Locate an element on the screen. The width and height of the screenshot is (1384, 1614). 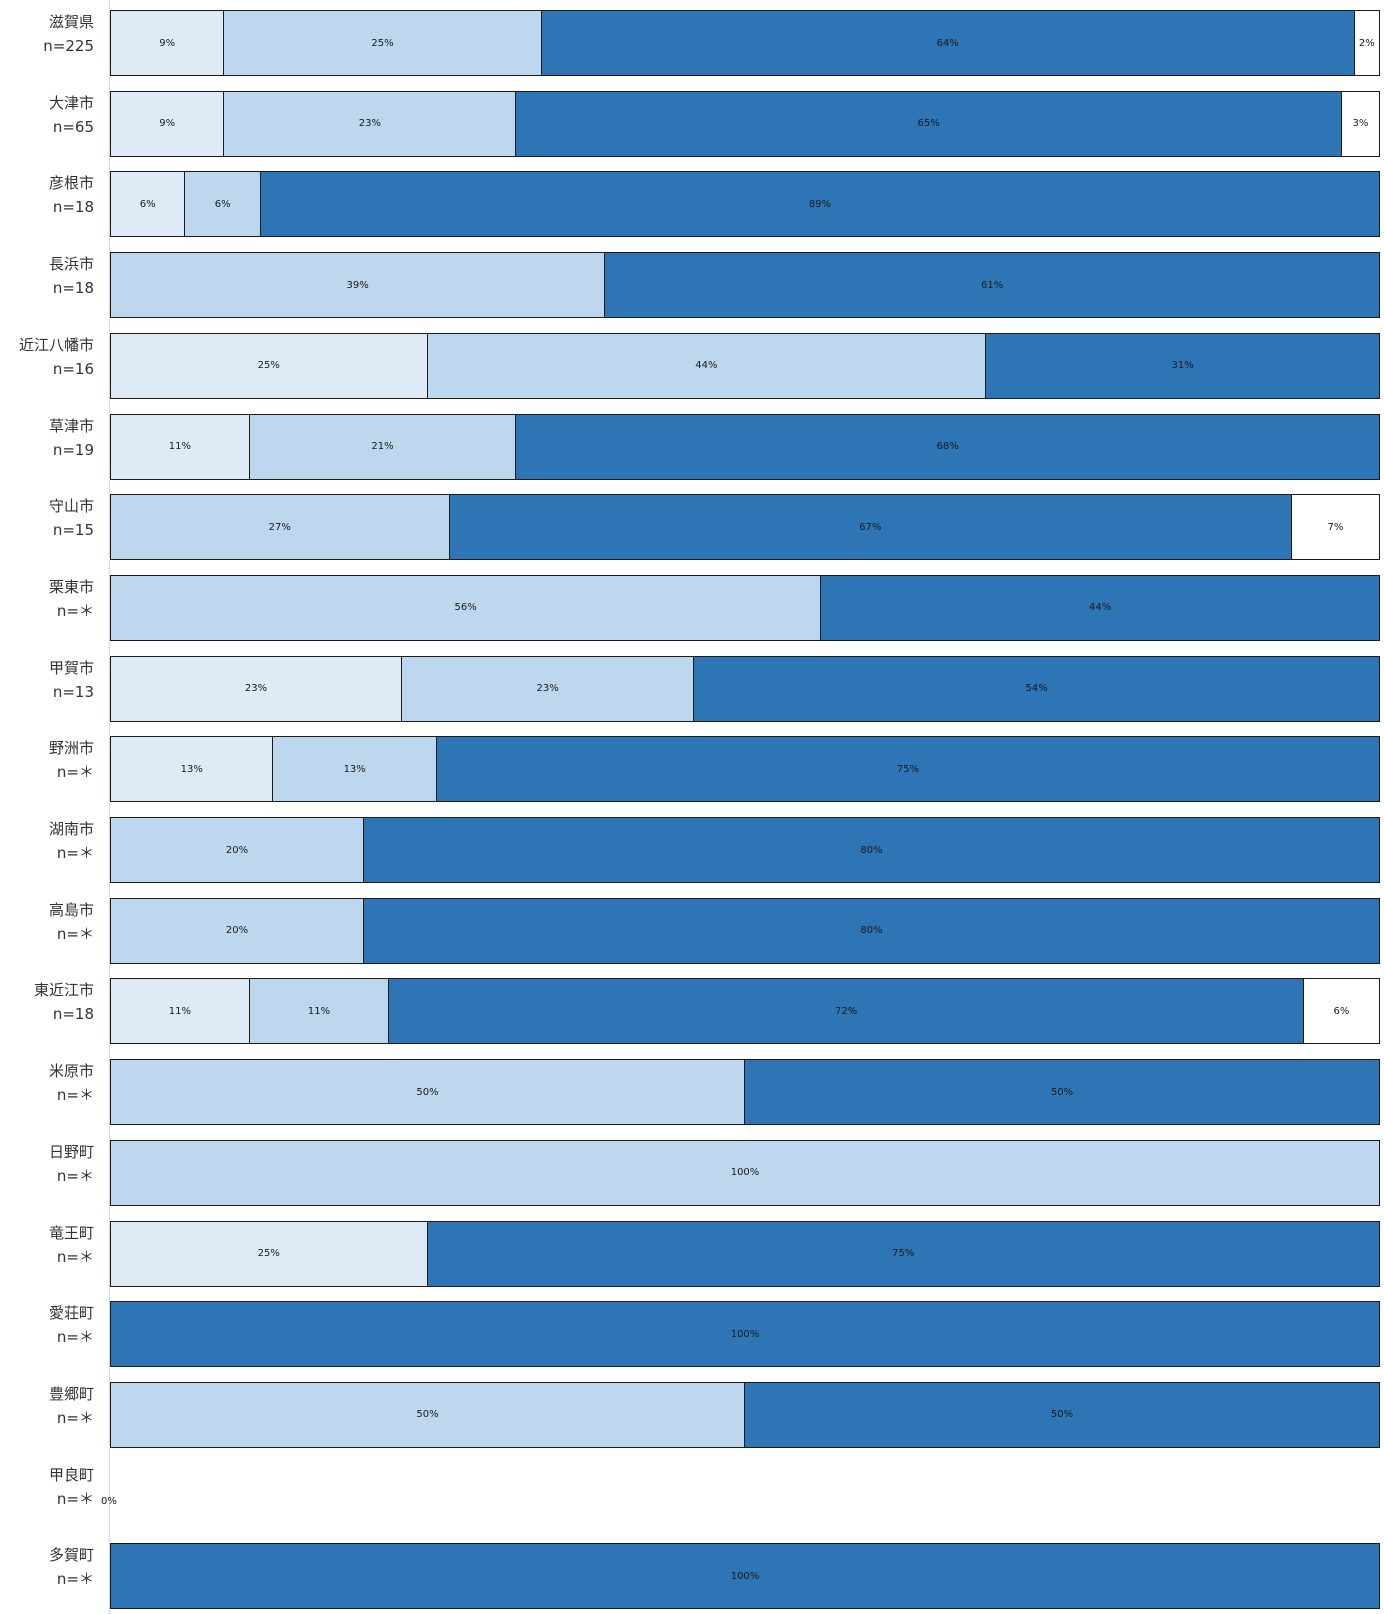
data-label: 65% is located at coordinates (928, 124).